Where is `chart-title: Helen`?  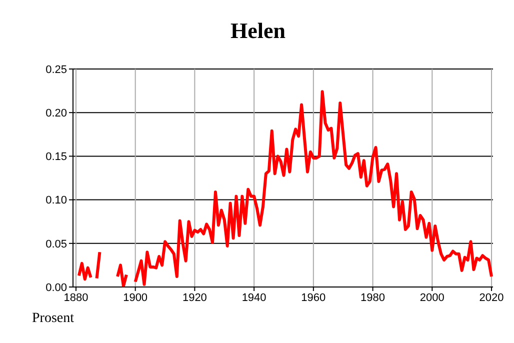
chart-title: Helen is located at coordinates (258, 31).